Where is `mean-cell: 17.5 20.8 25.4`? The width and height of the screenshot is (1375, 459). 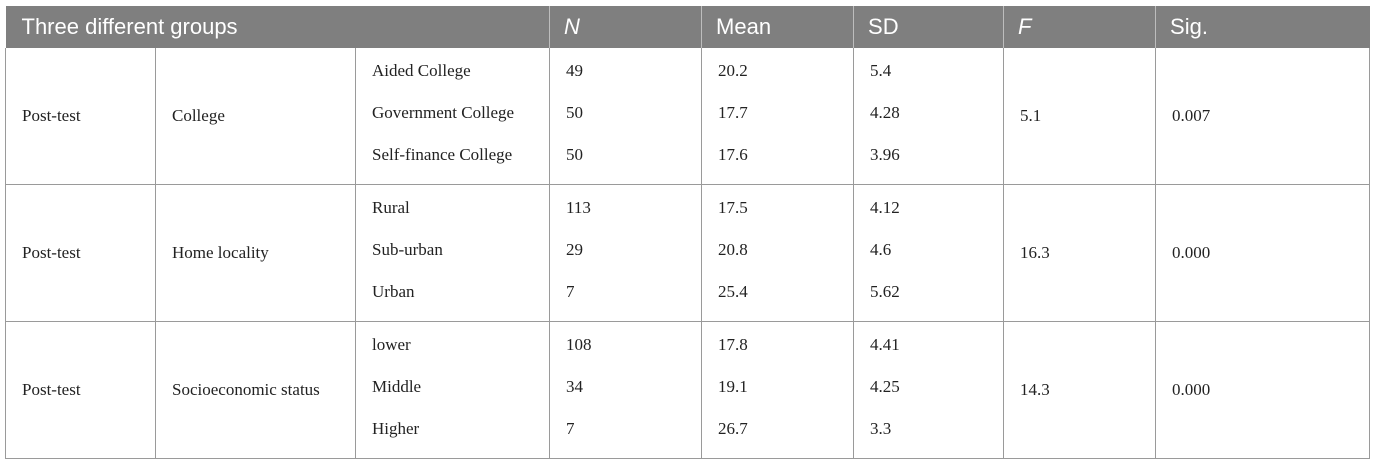
mean-cell: 17.5 20.8 25.4 is located at coordinates (777, 253).